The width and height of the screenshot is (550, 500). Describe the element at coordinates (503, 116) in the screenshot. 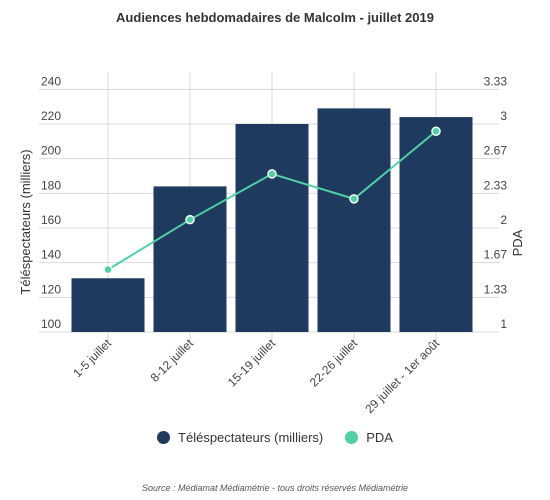

I see `y-tick-label-right: 3` at that location.